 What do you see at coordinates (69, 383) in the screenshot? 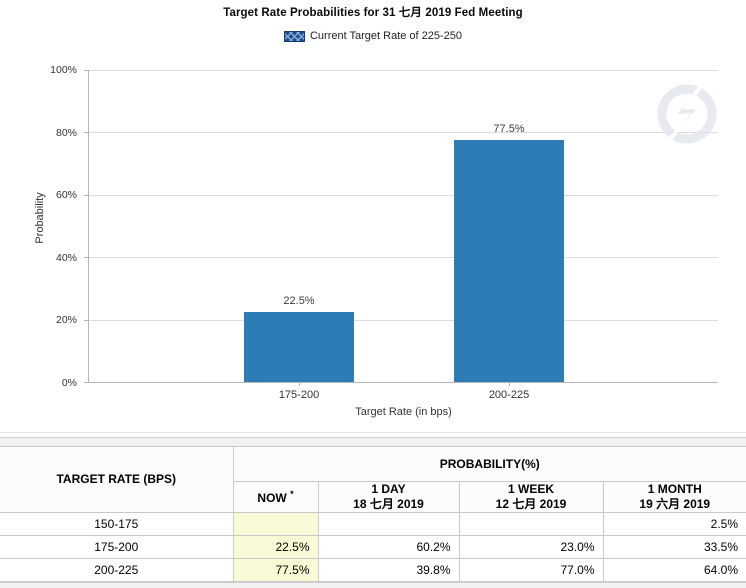
I see `y-tick-0: 0%` at bounding box center [69, 383].